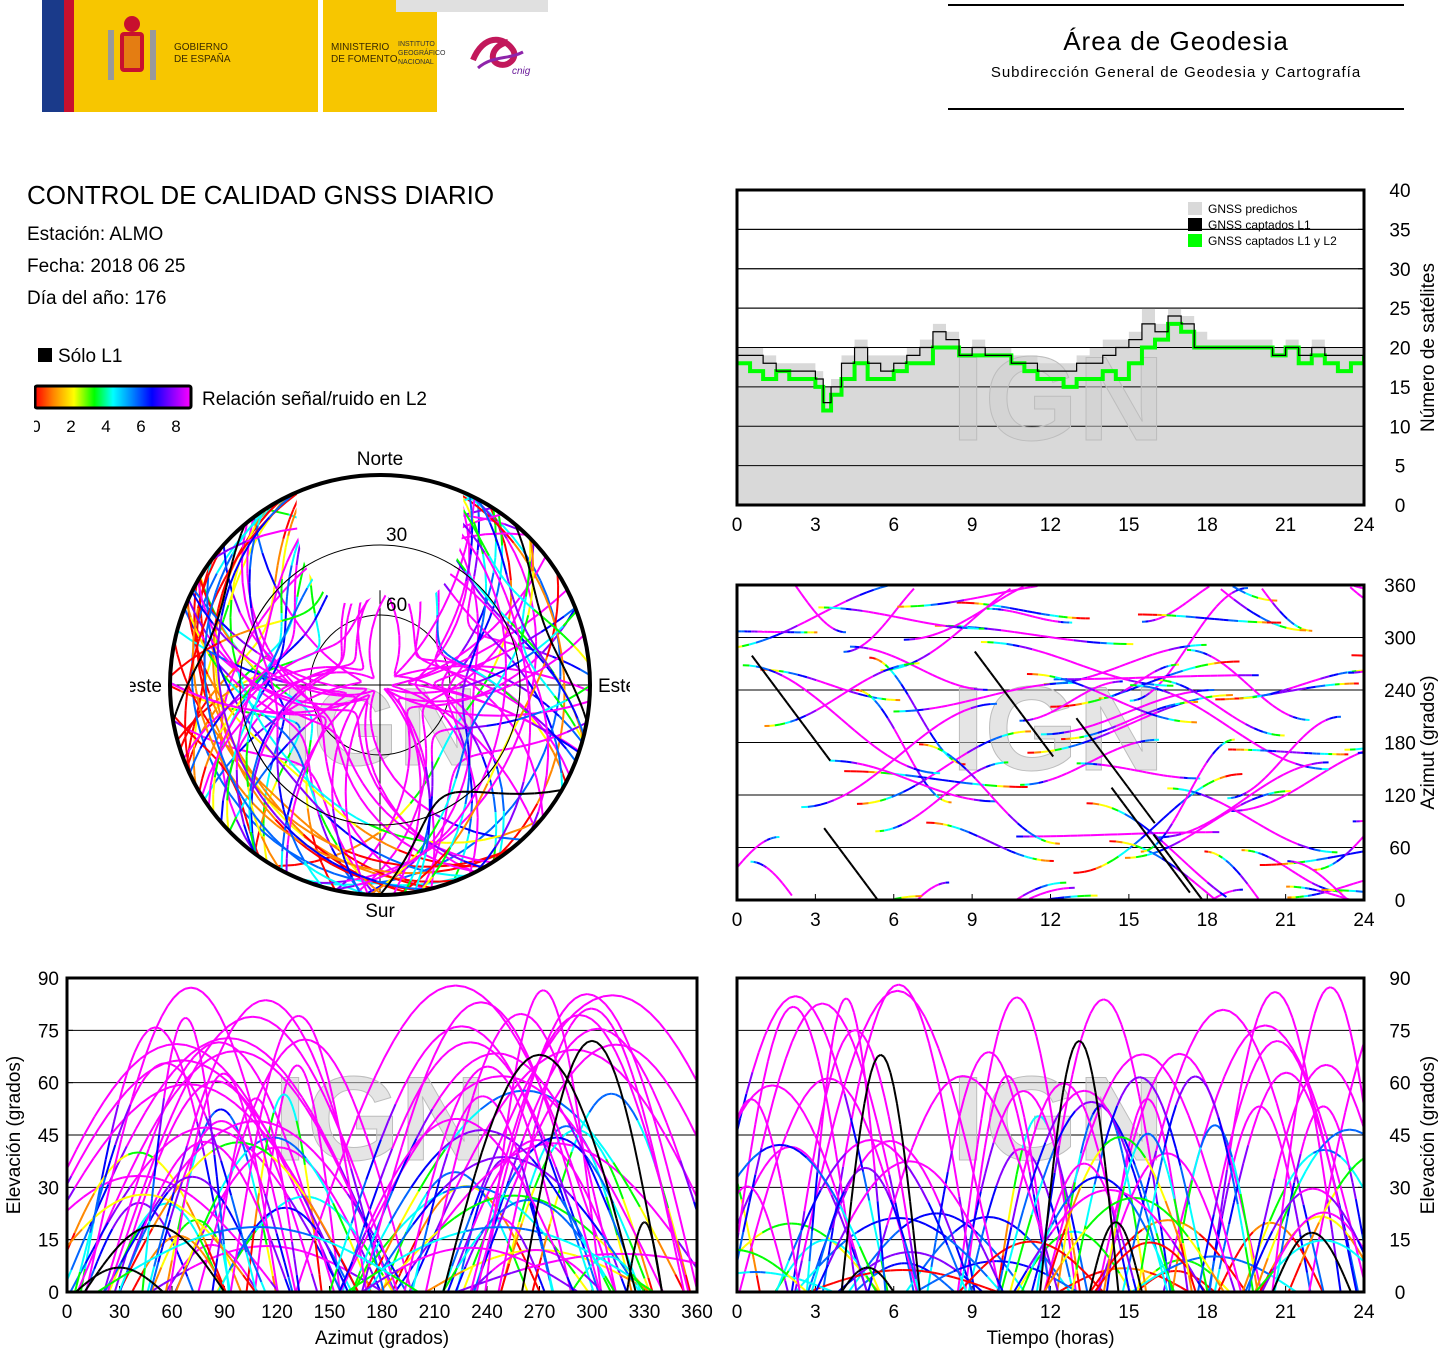  I want to click on l1-only-track, so click(555, 650).